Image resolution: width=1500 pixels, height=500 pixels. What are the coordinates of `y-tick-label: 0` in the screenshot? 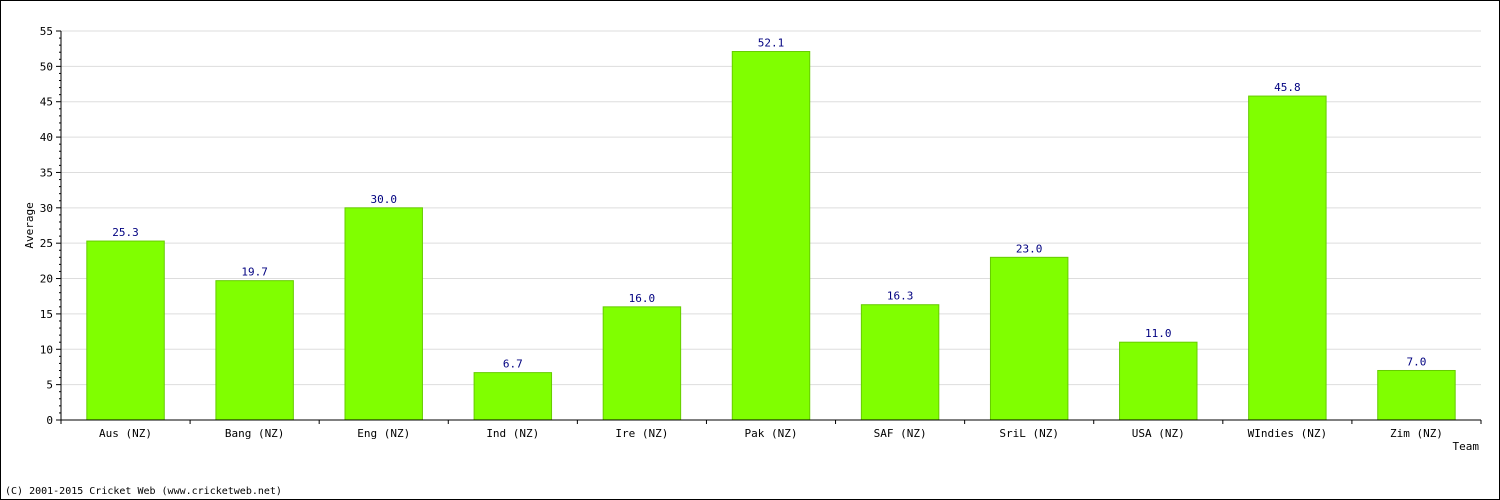 It's located at (49, 420).